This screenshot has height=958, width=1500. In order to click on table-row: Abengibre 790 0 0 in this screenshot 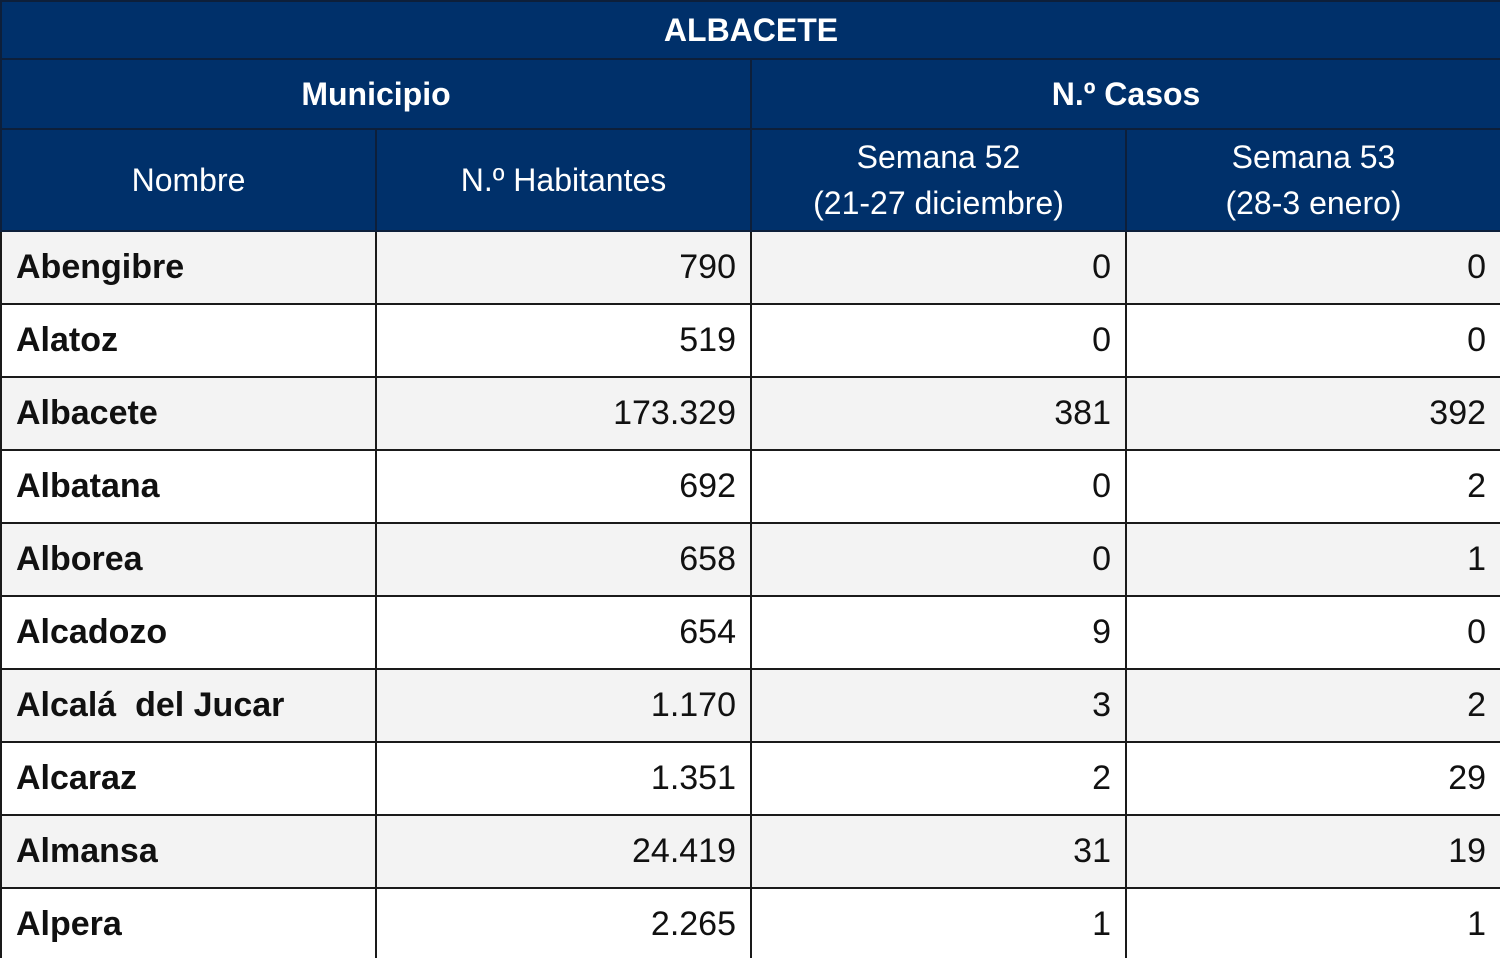, I will do `click(750, 267)`.